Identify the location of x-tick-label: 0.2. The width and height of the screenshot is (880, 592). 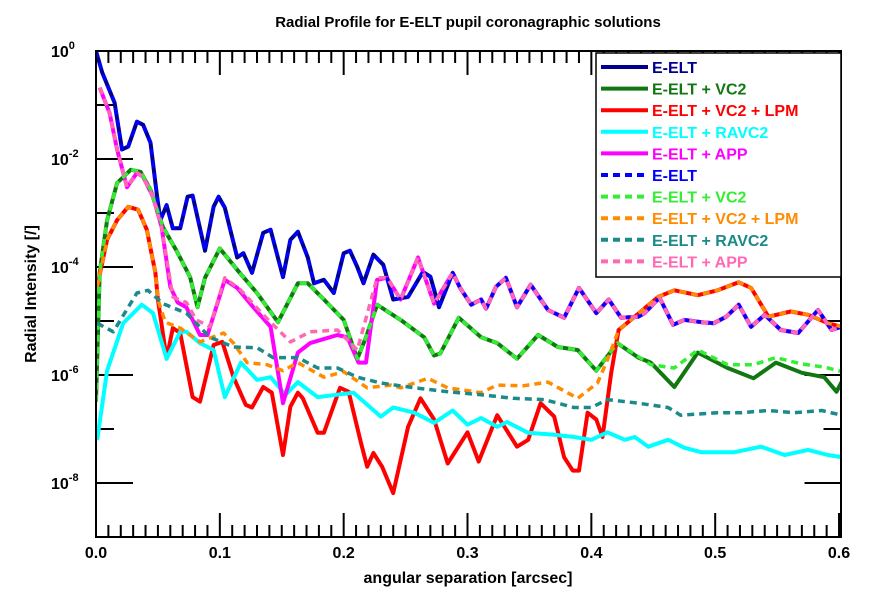
(344, 553).